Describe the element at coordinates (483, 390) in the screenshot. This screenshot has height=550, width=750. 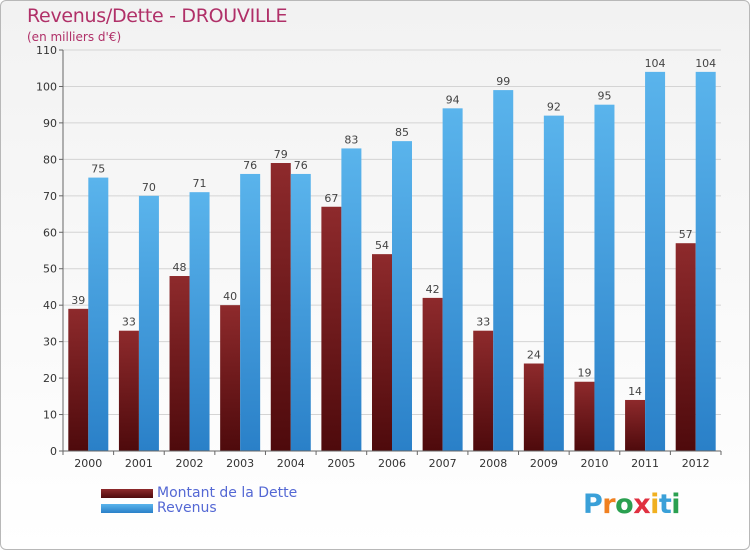
I see `bar-debt-2008` at that location.